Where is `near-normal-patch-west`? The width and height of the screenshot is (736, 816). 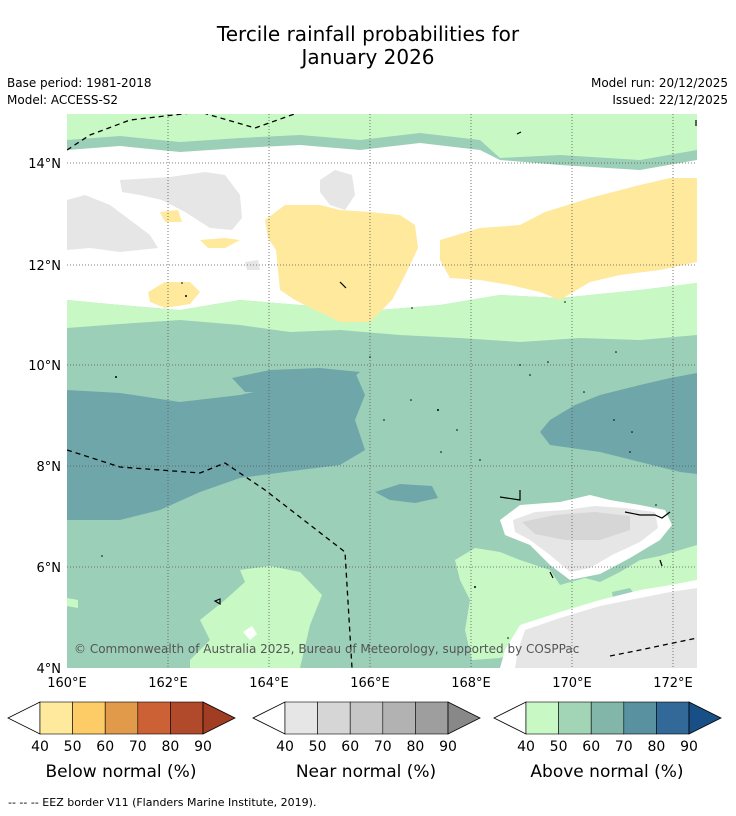
near-normal-patch-west is located at coordinates (112, 223).